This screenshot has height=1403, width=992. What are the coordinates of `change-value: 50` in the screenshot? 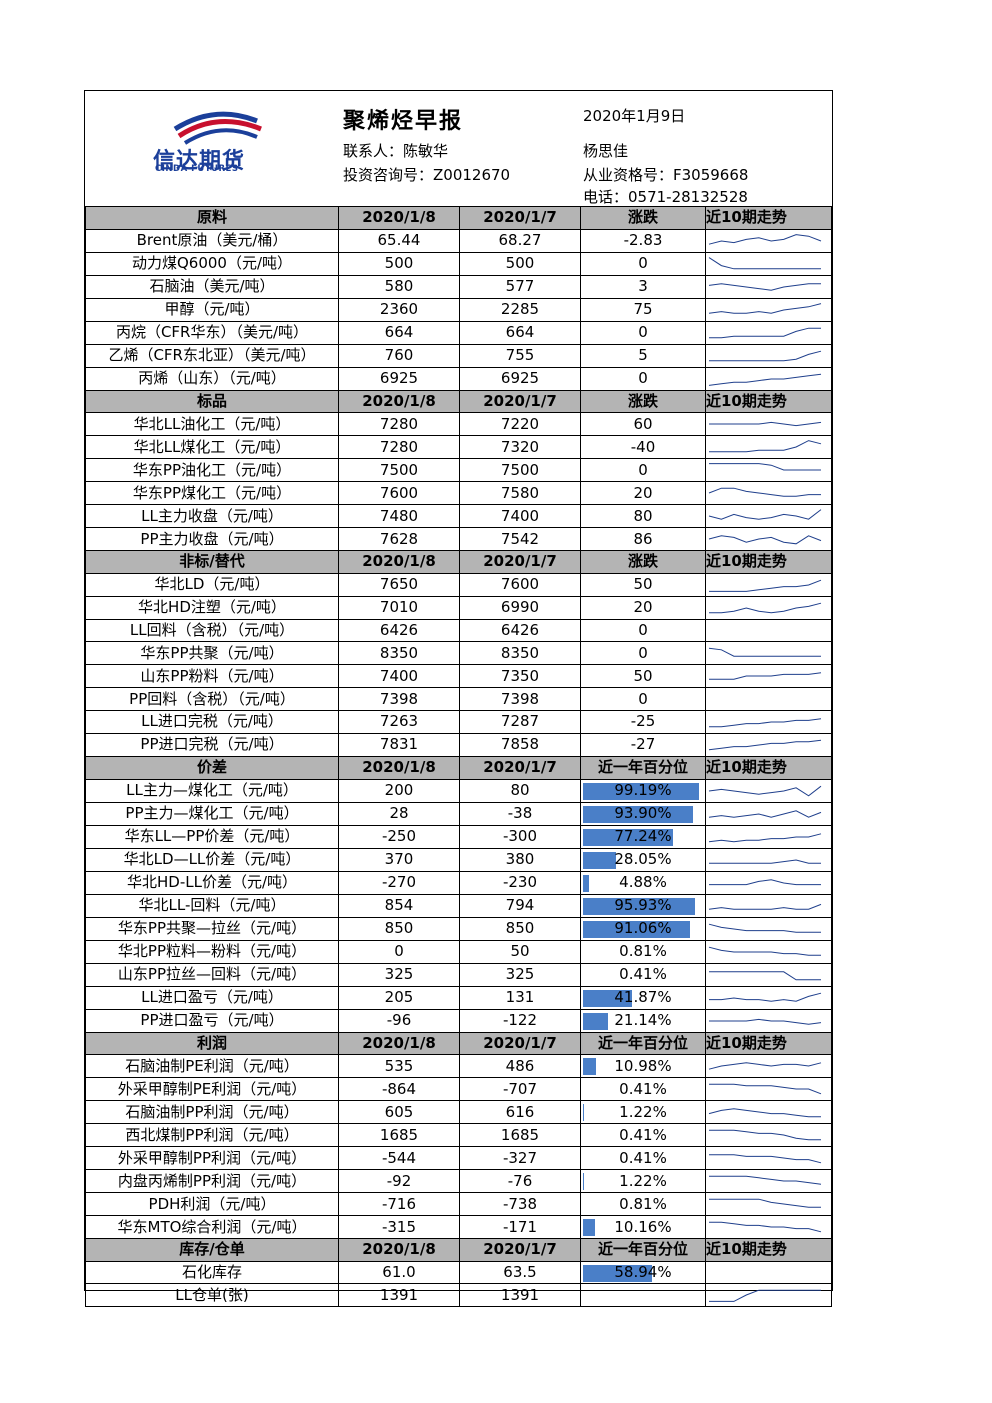 It's located at (643, 676).